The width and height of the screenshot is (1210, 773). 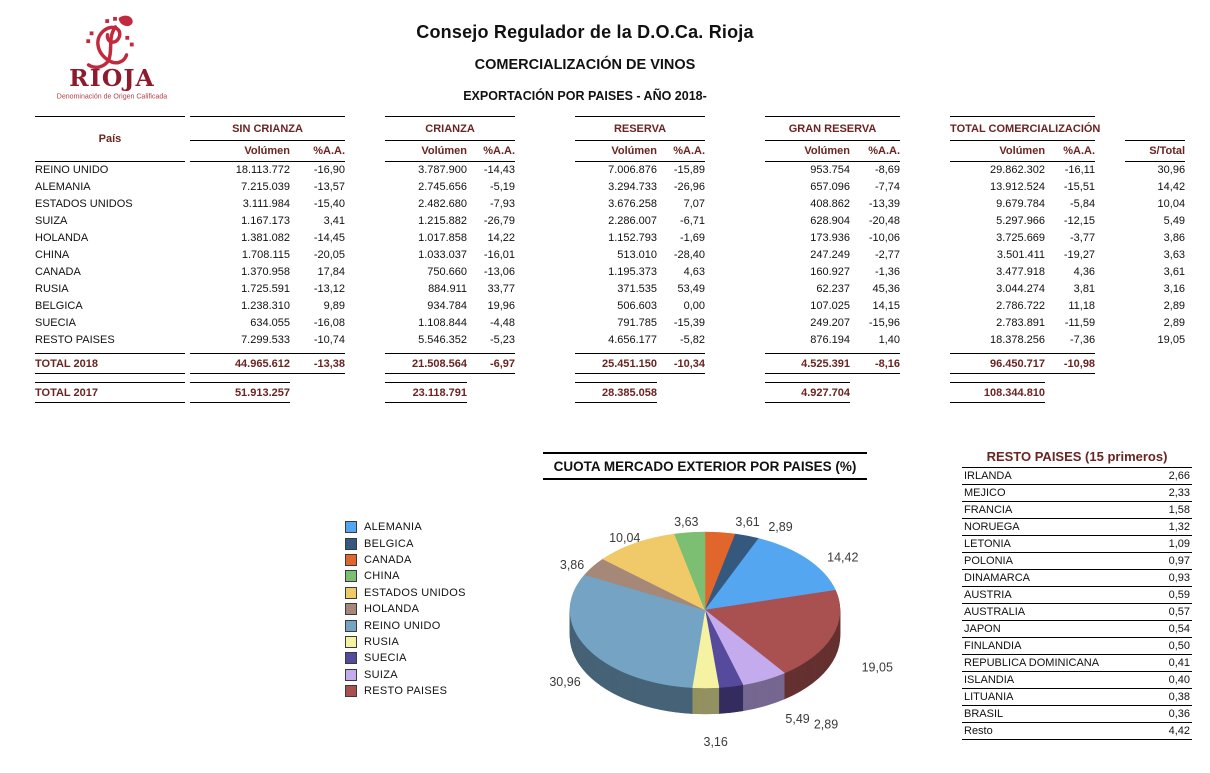 What do you see at coordinates (1017, 187) in the screenshot?
I see `volume-cell: 13.912.524` at bounding box center [1017, 187].